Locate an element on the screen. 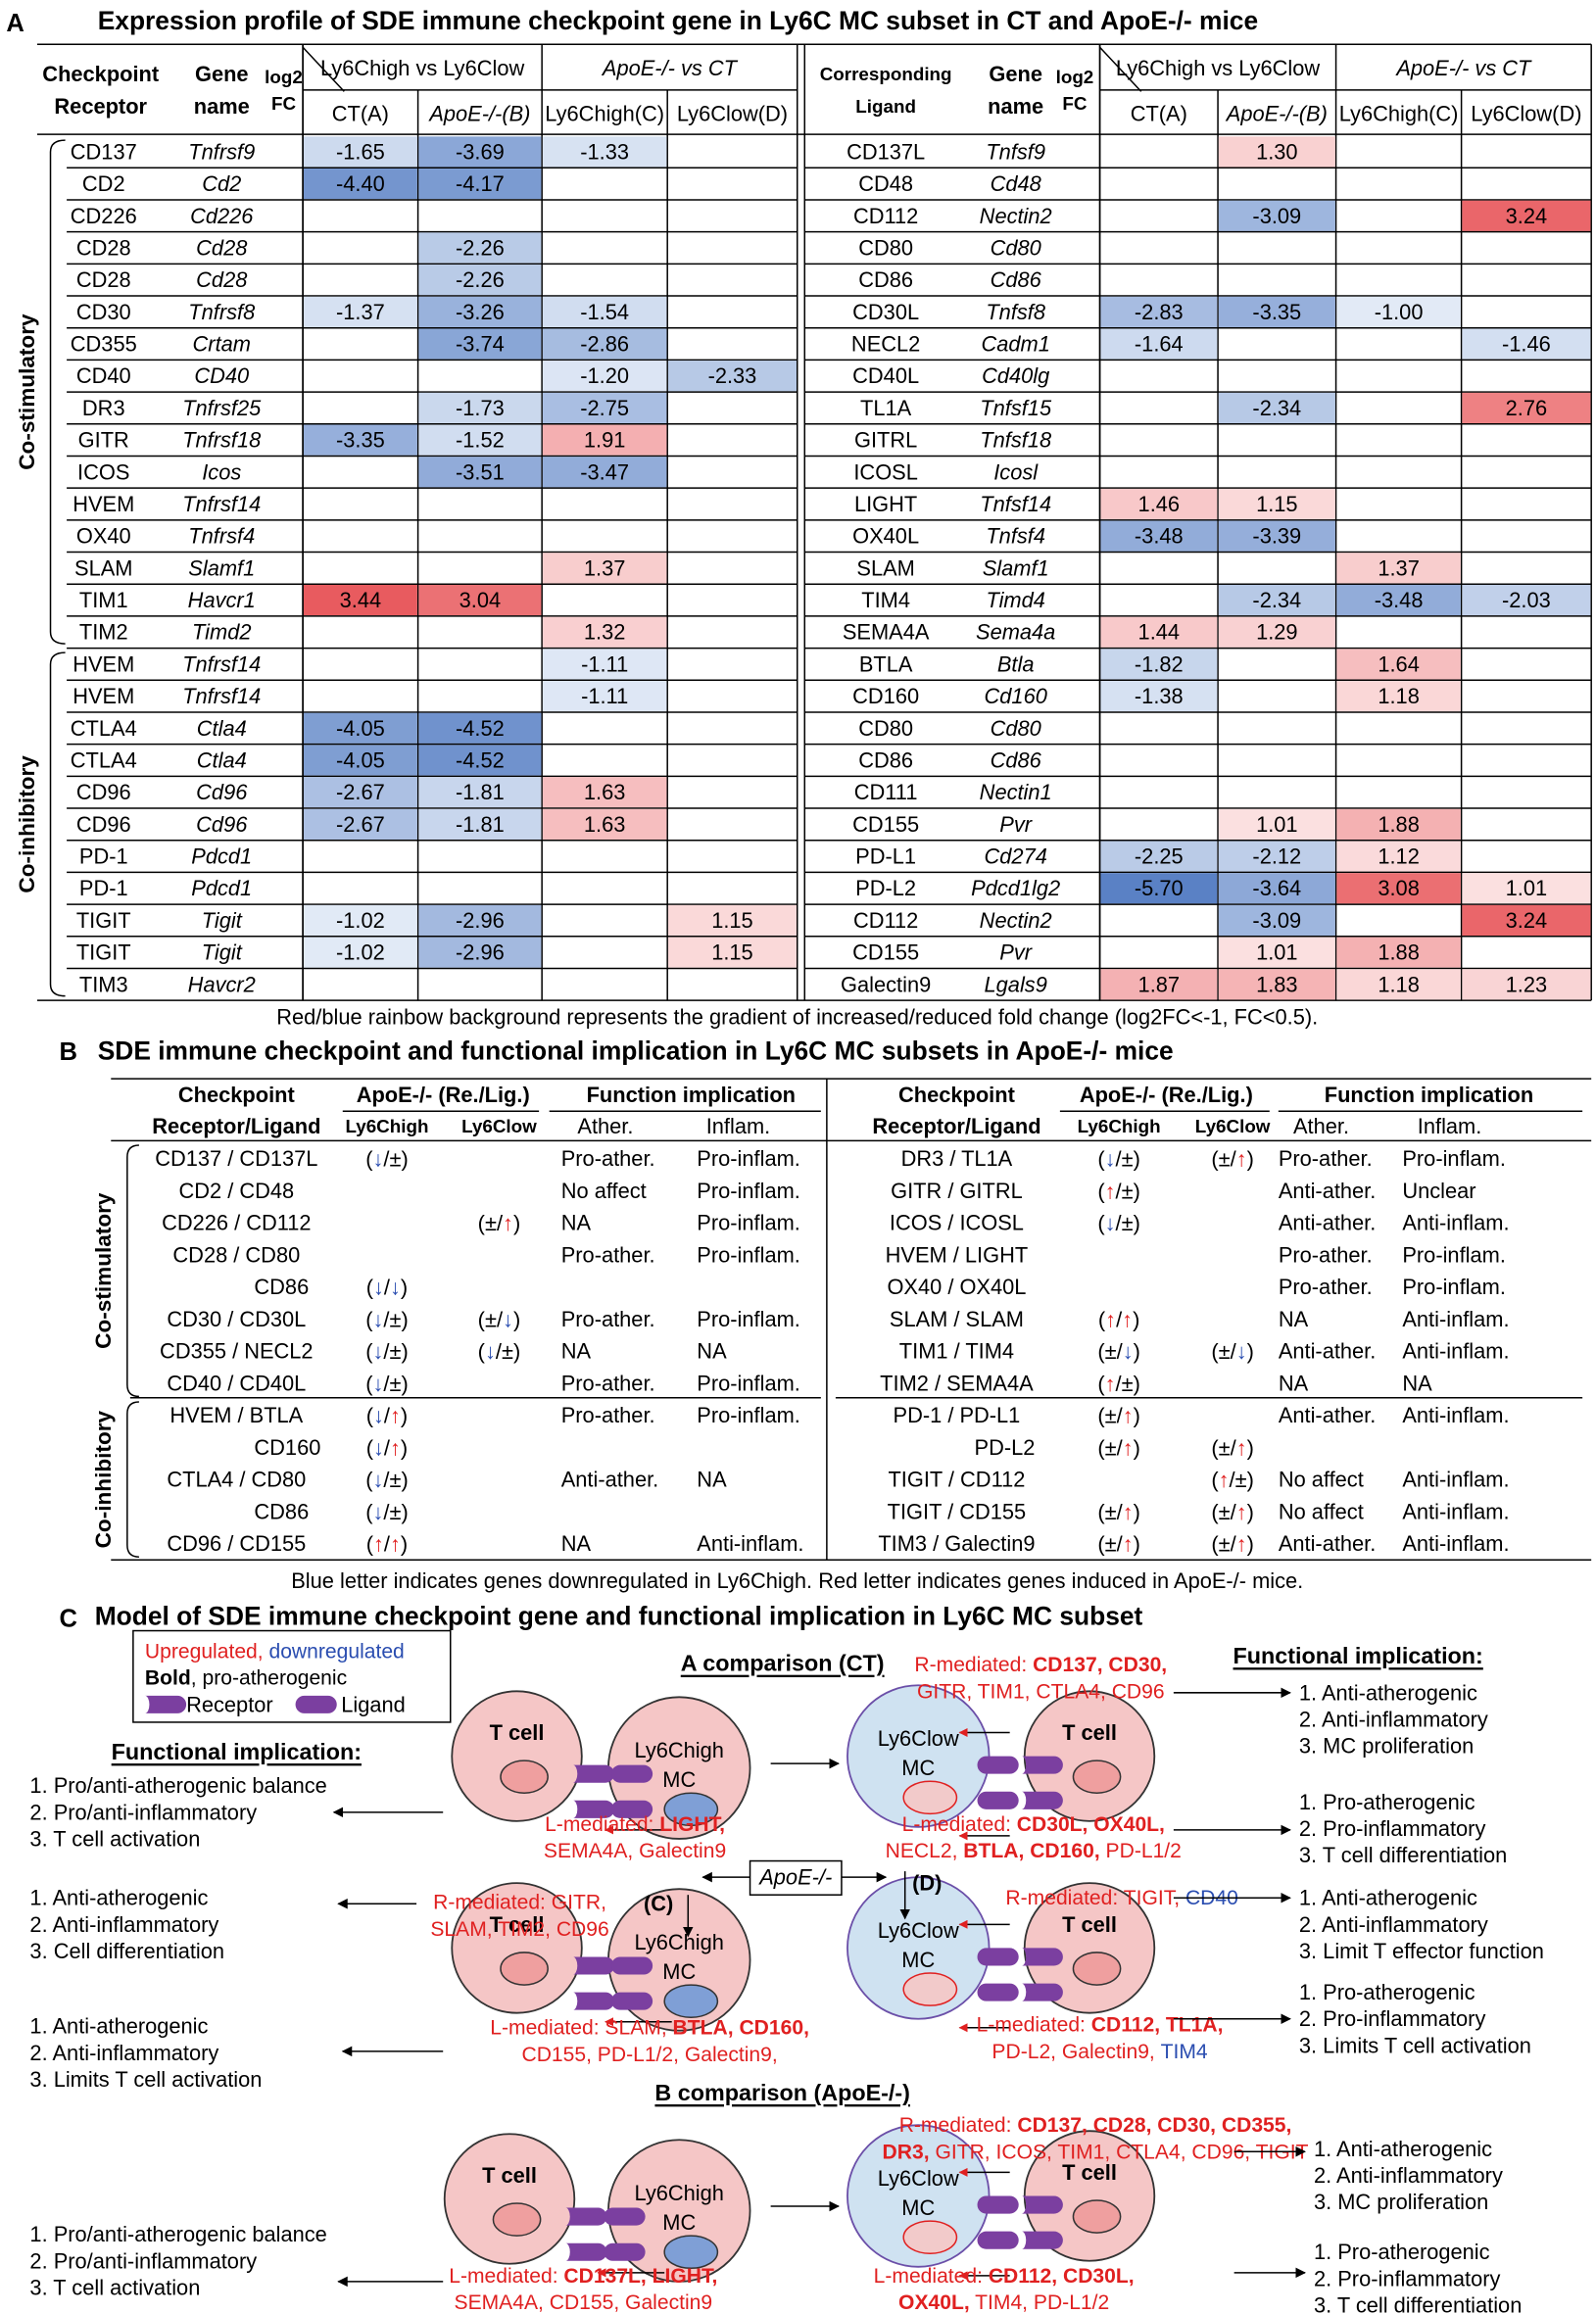 The height and width of the screenshot is (2314, 1596). fc-value: -2.26 is located at coordinates (480, 279).